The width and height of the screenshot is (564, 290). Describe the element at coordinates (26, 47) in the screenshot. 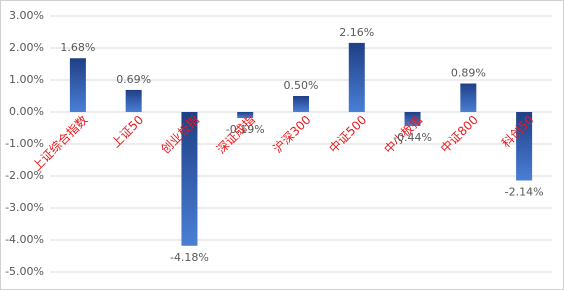

I see `y-tick-label: 2.00%` at that location.